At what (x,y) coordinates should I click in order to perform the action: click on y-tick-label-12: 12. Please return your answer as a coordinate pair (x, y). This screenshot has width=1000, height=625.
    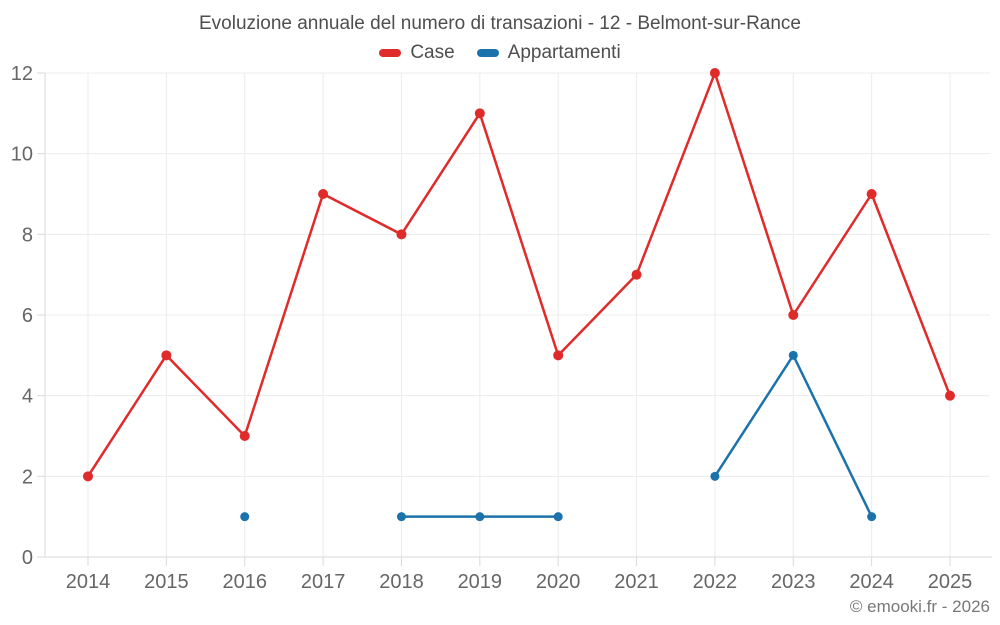
    Looking at the image, I should click on (22, 74).